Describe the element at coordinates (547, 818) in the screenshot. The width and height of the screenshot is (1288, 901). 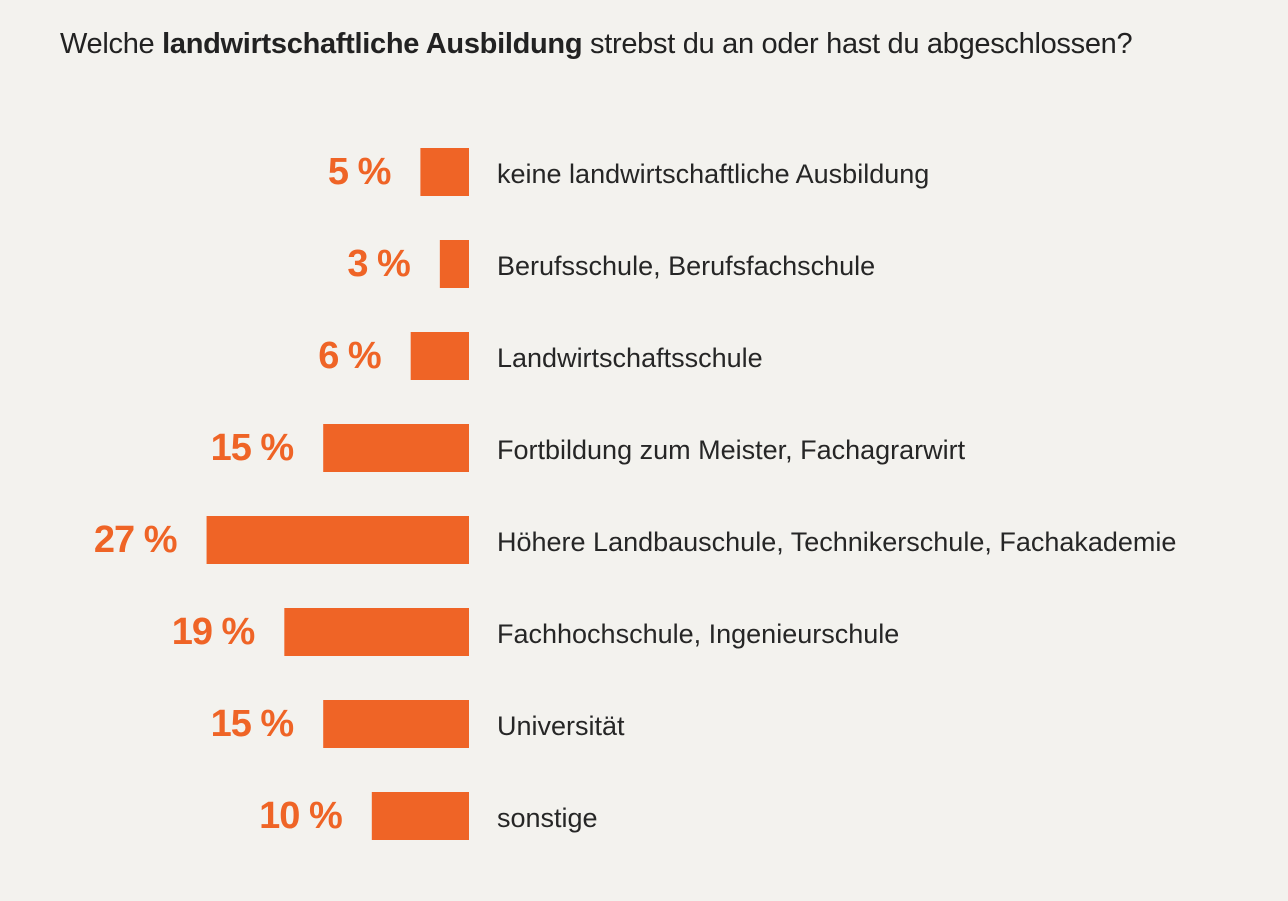
I see `category-label-8: sonstige` at that location.